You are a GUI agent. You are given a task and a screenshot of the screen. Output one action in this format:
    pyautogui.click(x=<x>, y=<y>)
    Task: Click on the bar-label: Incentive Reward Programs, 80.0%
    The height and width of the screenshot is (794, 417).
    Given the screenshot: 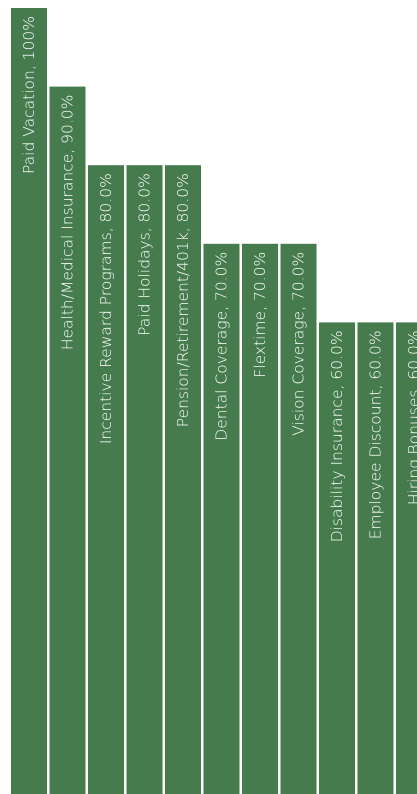 What is the action you would take?
    pyautogui.click(x=106, y=308)
    